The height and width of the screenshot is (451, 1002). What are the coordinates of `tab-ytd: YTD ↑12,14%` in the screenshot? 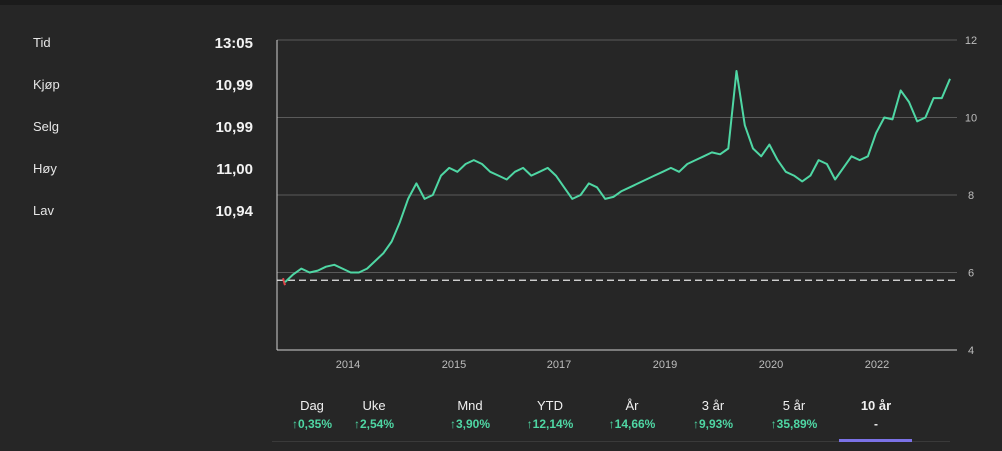 It's located at (550, 415).